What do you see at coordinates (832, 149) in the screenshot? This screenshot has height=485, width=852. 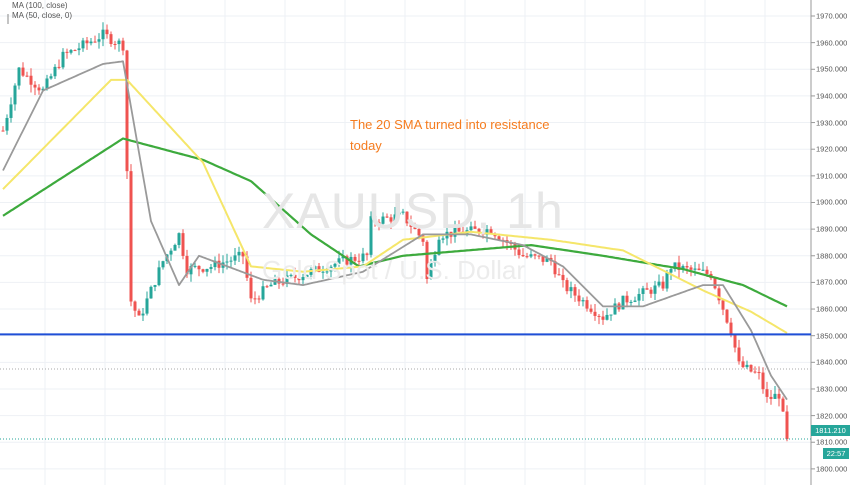 I see `price-axis-label: 1920.000` at bounding box center [832, 149].